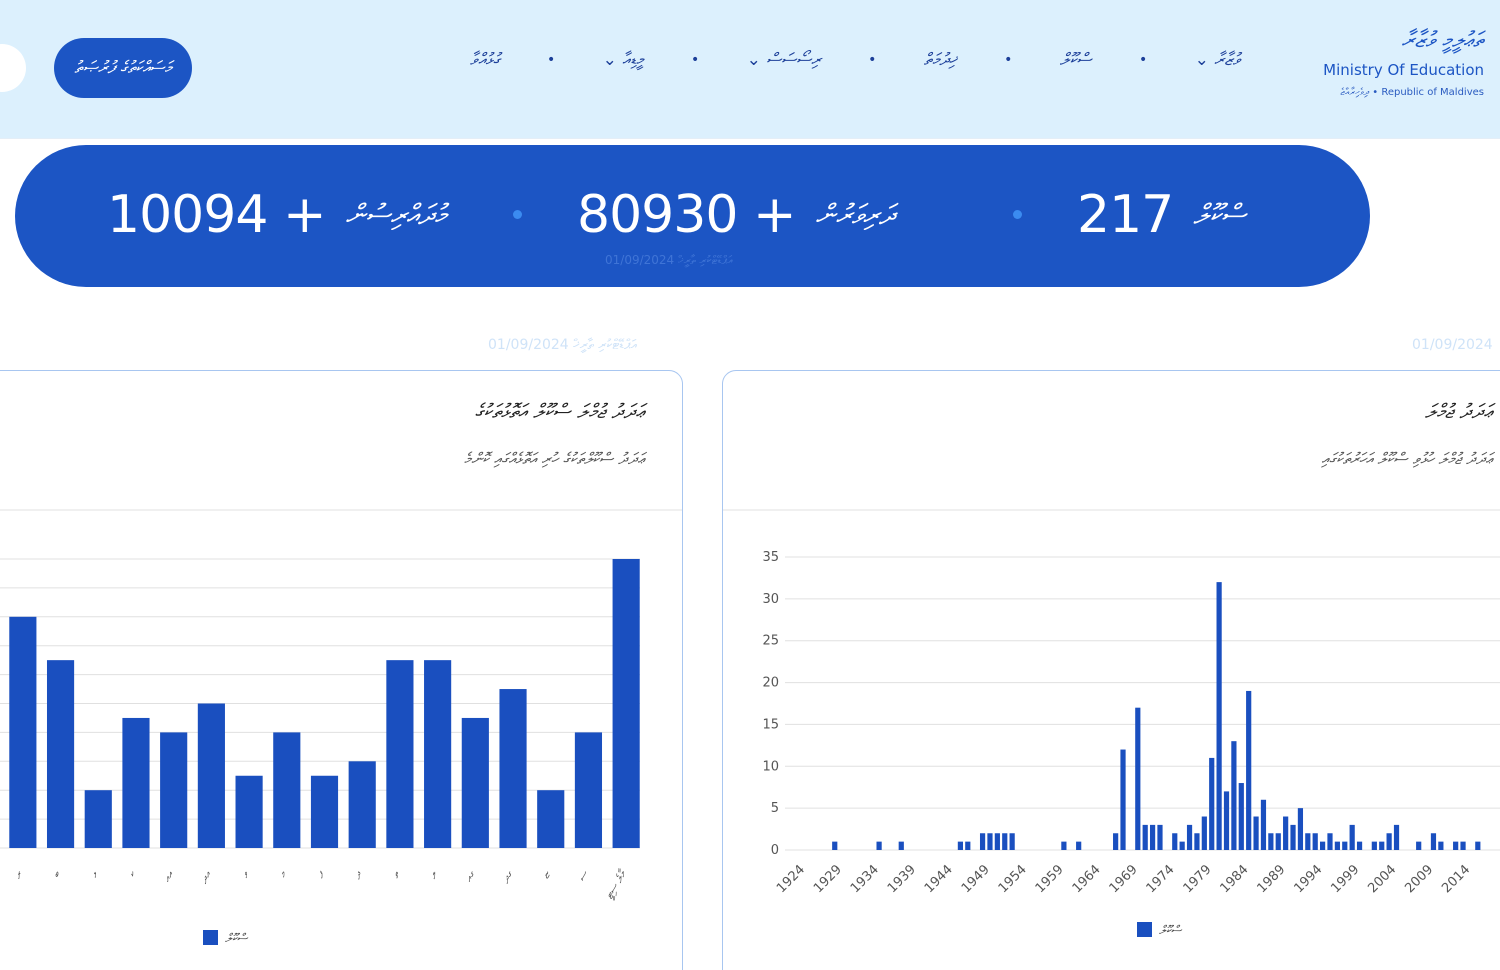 This screenshot has height=970, width=1500. I want to click on x-tick-label: ފ, so click(320, 874).